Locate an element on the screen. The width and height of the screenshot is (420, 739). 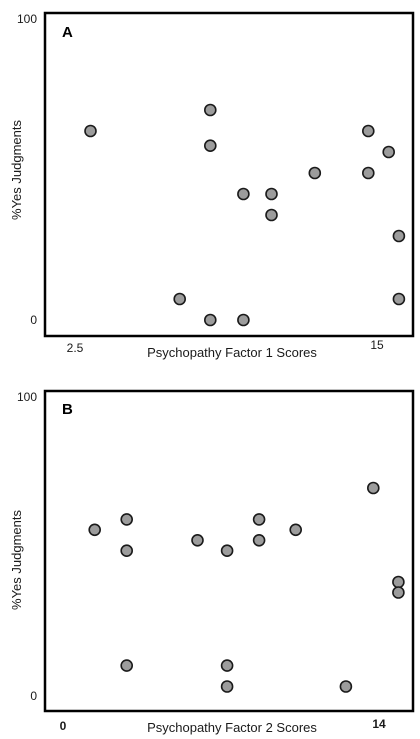
panel-a-xtick-min: 2.5 is located at coordinates (75, 348).